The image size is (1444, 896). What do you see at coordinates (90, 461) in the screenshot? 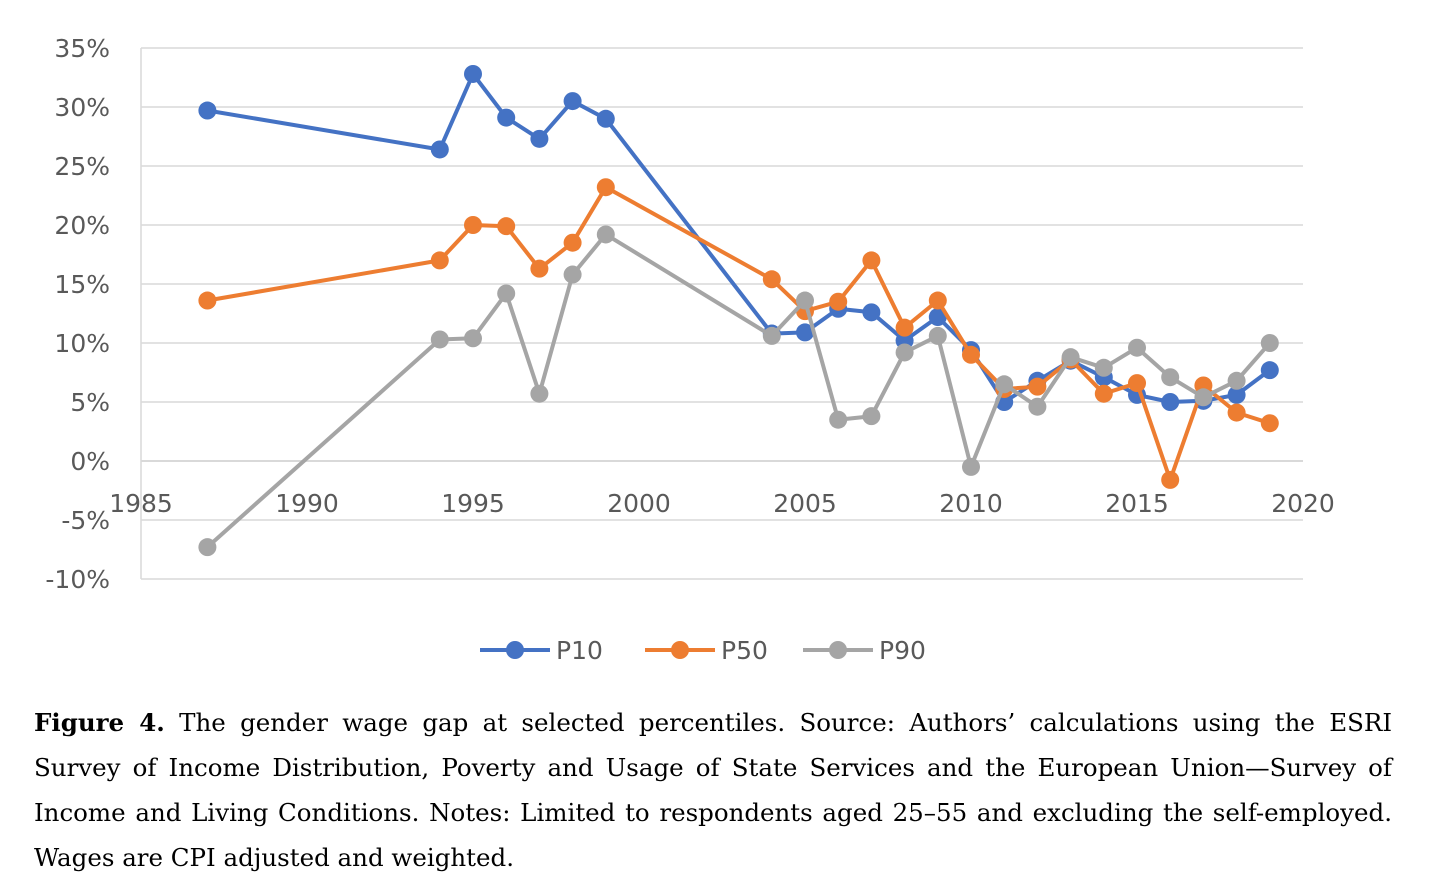
I see `y-tick-label: 0%` at bounding box center [90, 461].